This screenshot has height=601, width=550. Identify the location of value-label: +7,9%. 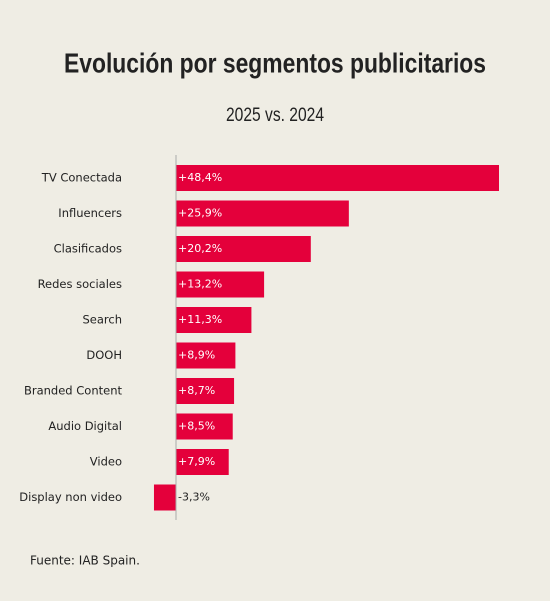
(196, 461).